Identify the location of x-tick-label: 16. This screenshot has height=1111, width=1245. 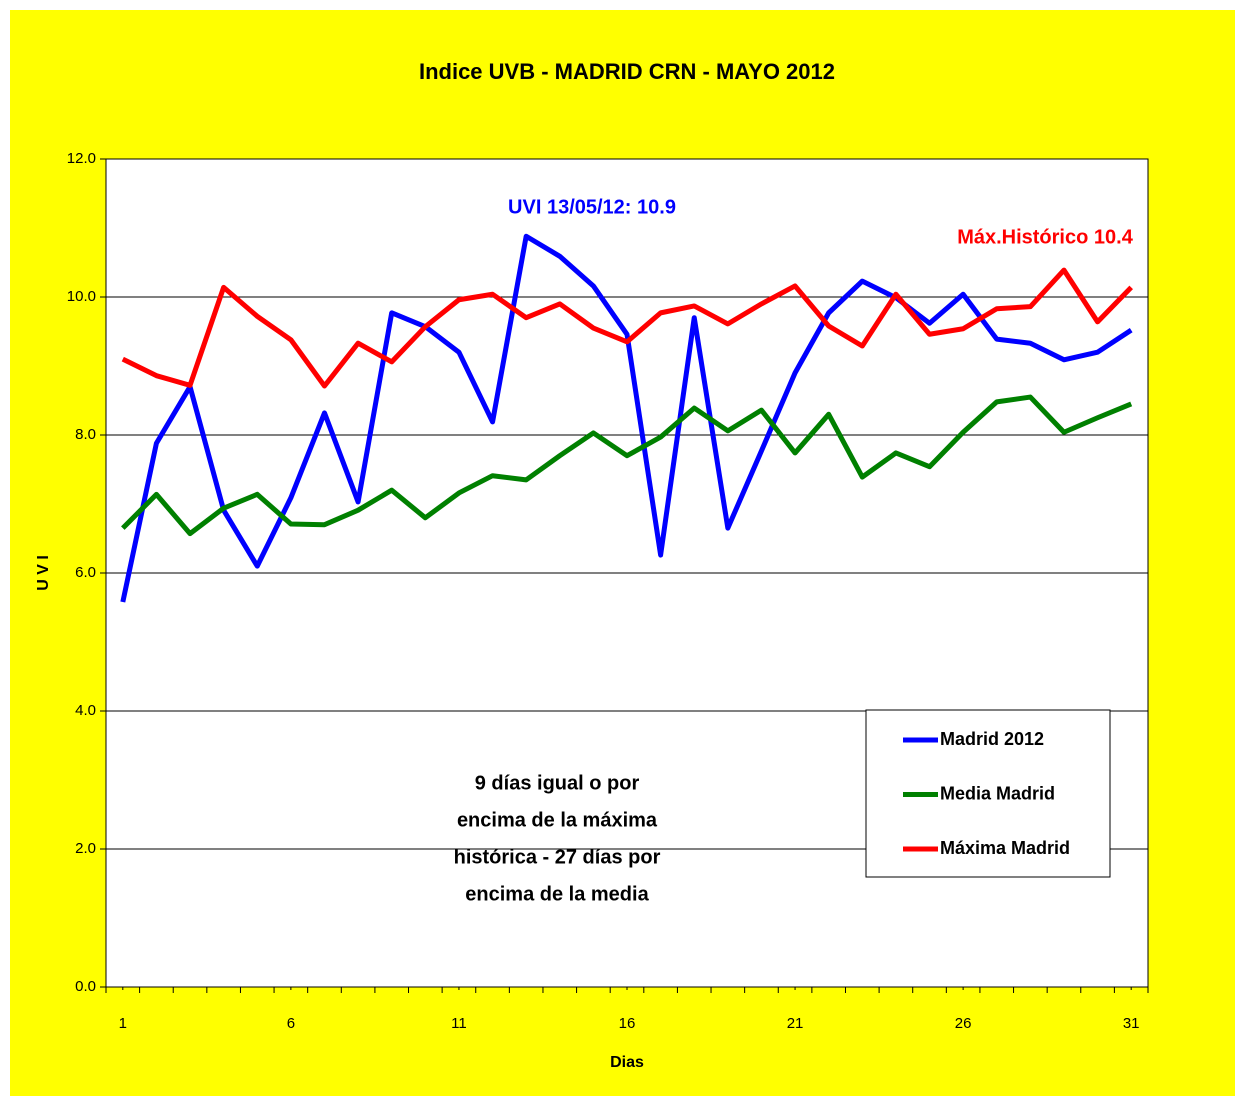
(627, 1023).